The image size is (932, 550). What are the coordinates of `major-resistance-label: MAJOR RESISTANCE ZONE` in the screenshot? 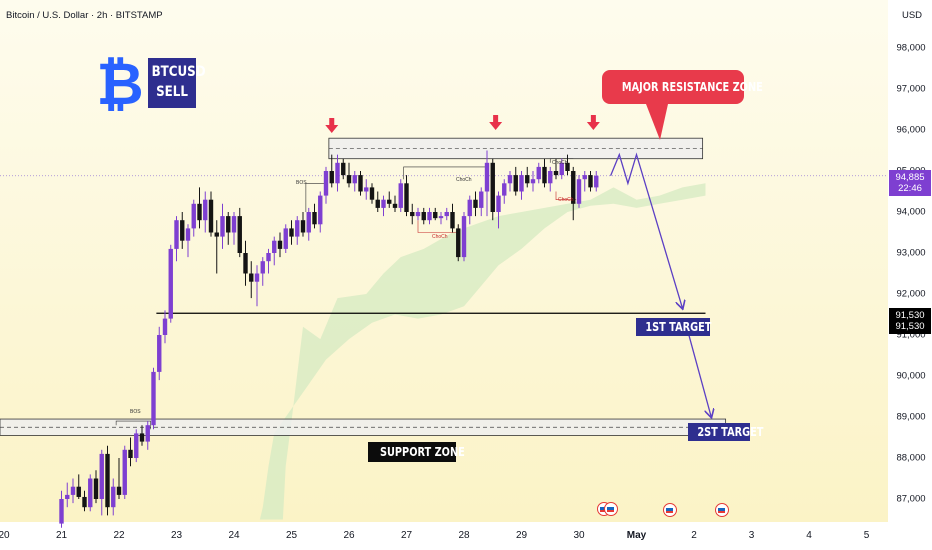 It's located at (682, 87).